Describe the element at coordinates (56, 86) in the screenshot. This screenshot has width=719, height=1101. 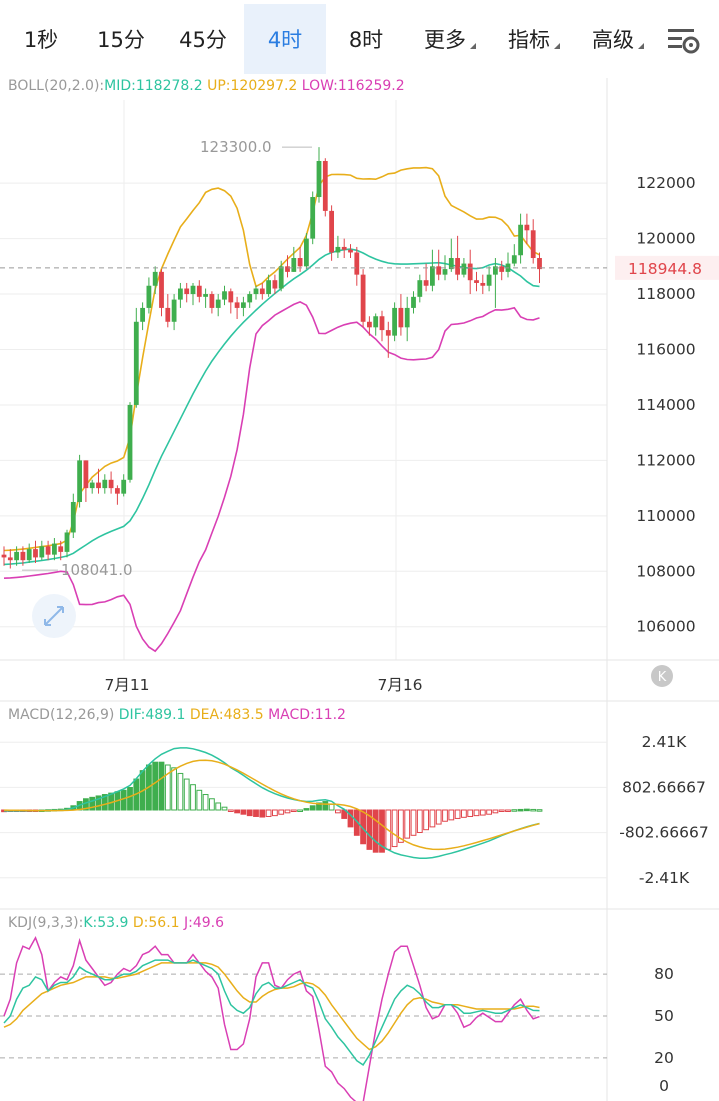
I see `boll-legend-item: BOLL(20,2.0):` at that location.